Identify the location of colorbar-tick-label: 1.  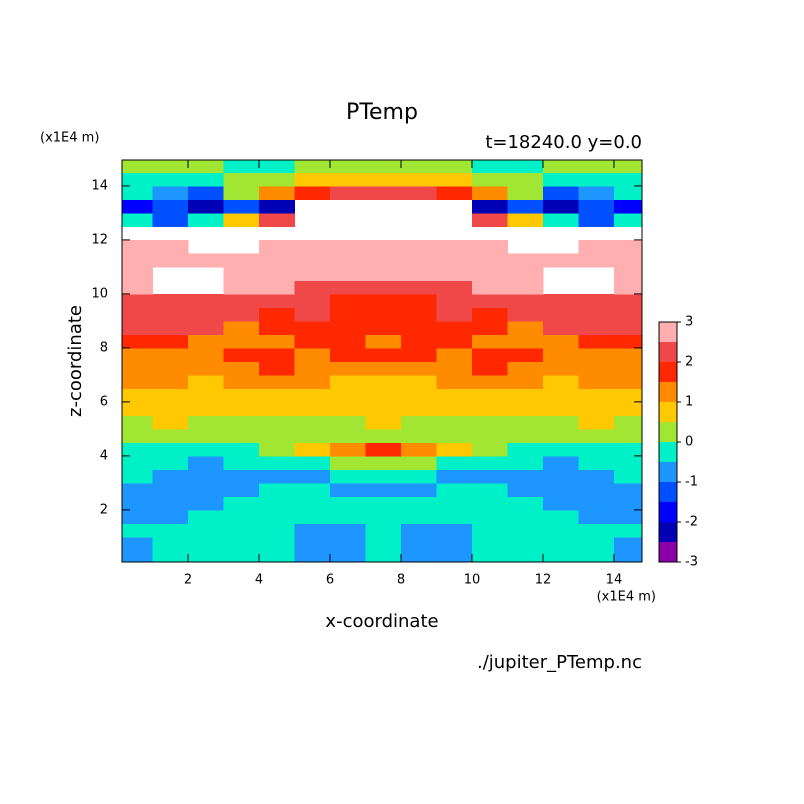
(689, 402).